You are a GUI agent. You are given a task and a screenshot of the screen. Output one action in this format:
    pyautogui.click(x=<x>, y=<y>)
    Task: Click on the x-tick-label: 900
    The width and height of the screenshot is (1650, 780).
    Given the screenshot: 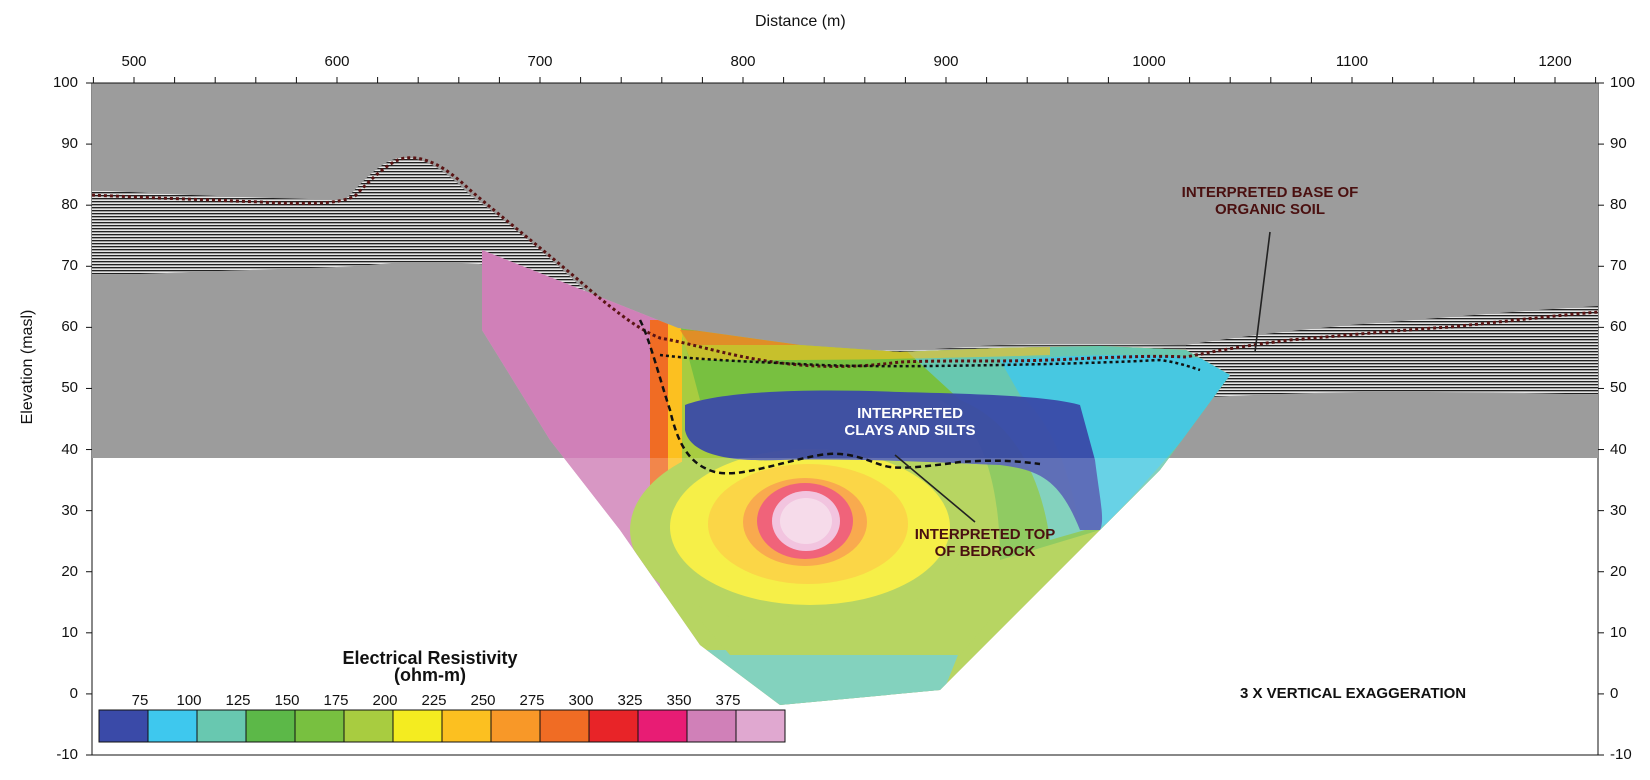 What is the action you would take?
    pyautogui.click(x=946, y=61)
    